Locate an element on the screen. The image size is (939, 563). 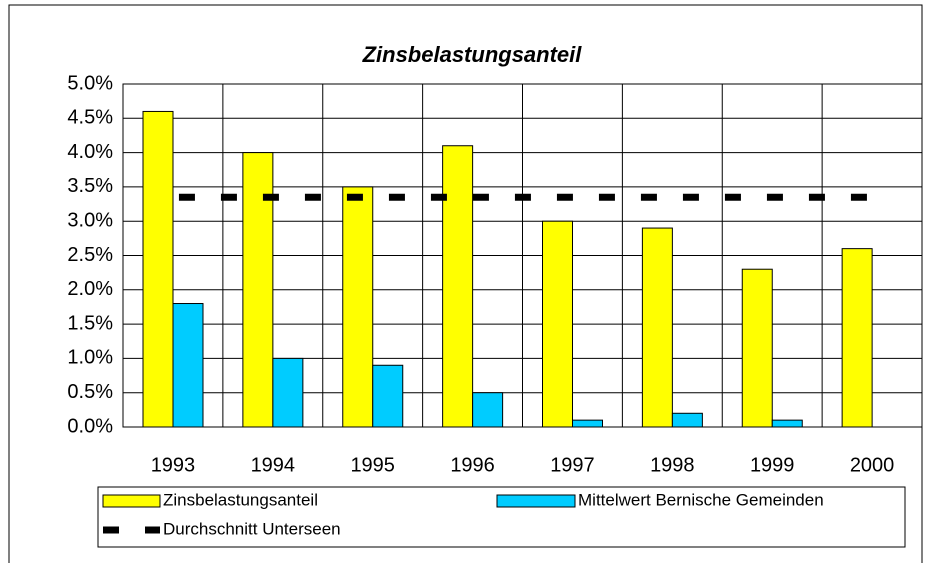
legend-label: Durchschnitt Unterseen is located at coordinates (252, 528).